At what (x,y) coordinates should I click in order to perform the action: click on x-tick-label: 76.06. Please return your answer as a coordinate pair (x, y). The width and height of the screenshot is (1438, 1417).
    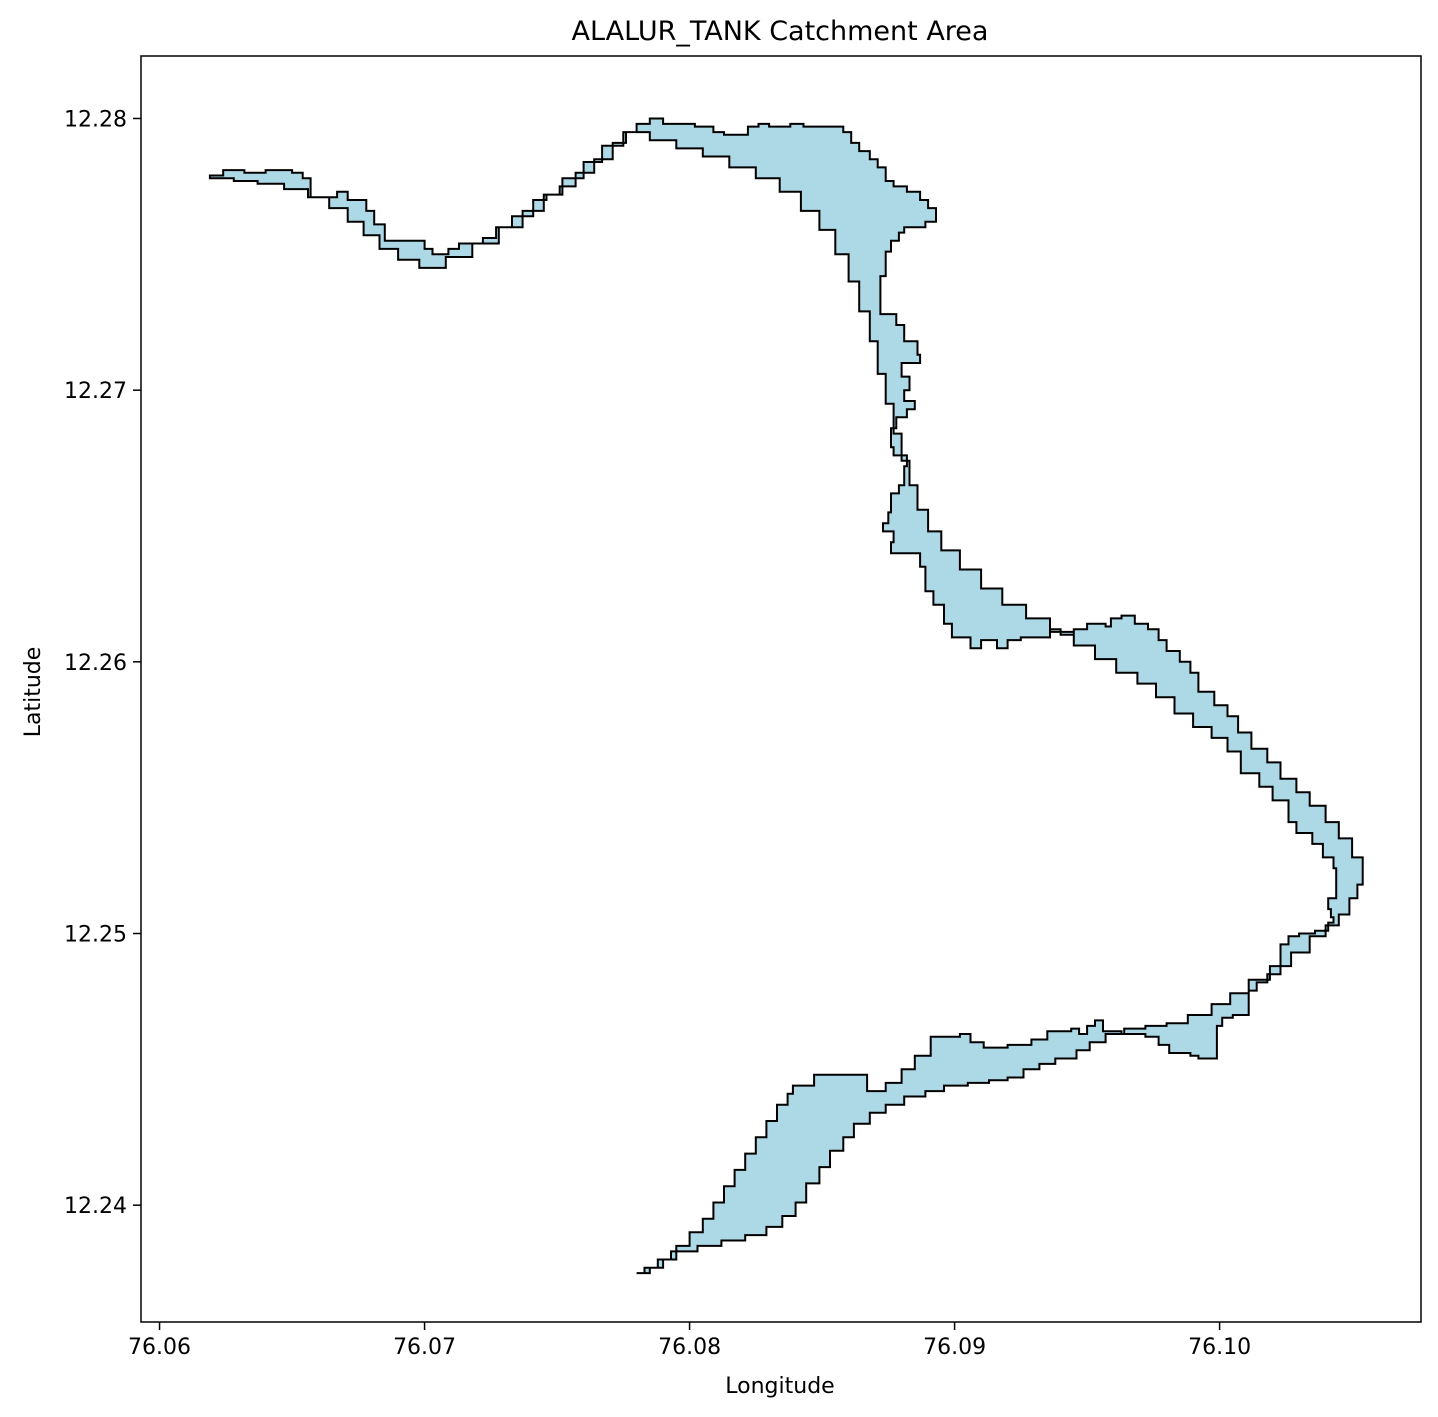
    Looking at the image, I should click on (159, 1347).